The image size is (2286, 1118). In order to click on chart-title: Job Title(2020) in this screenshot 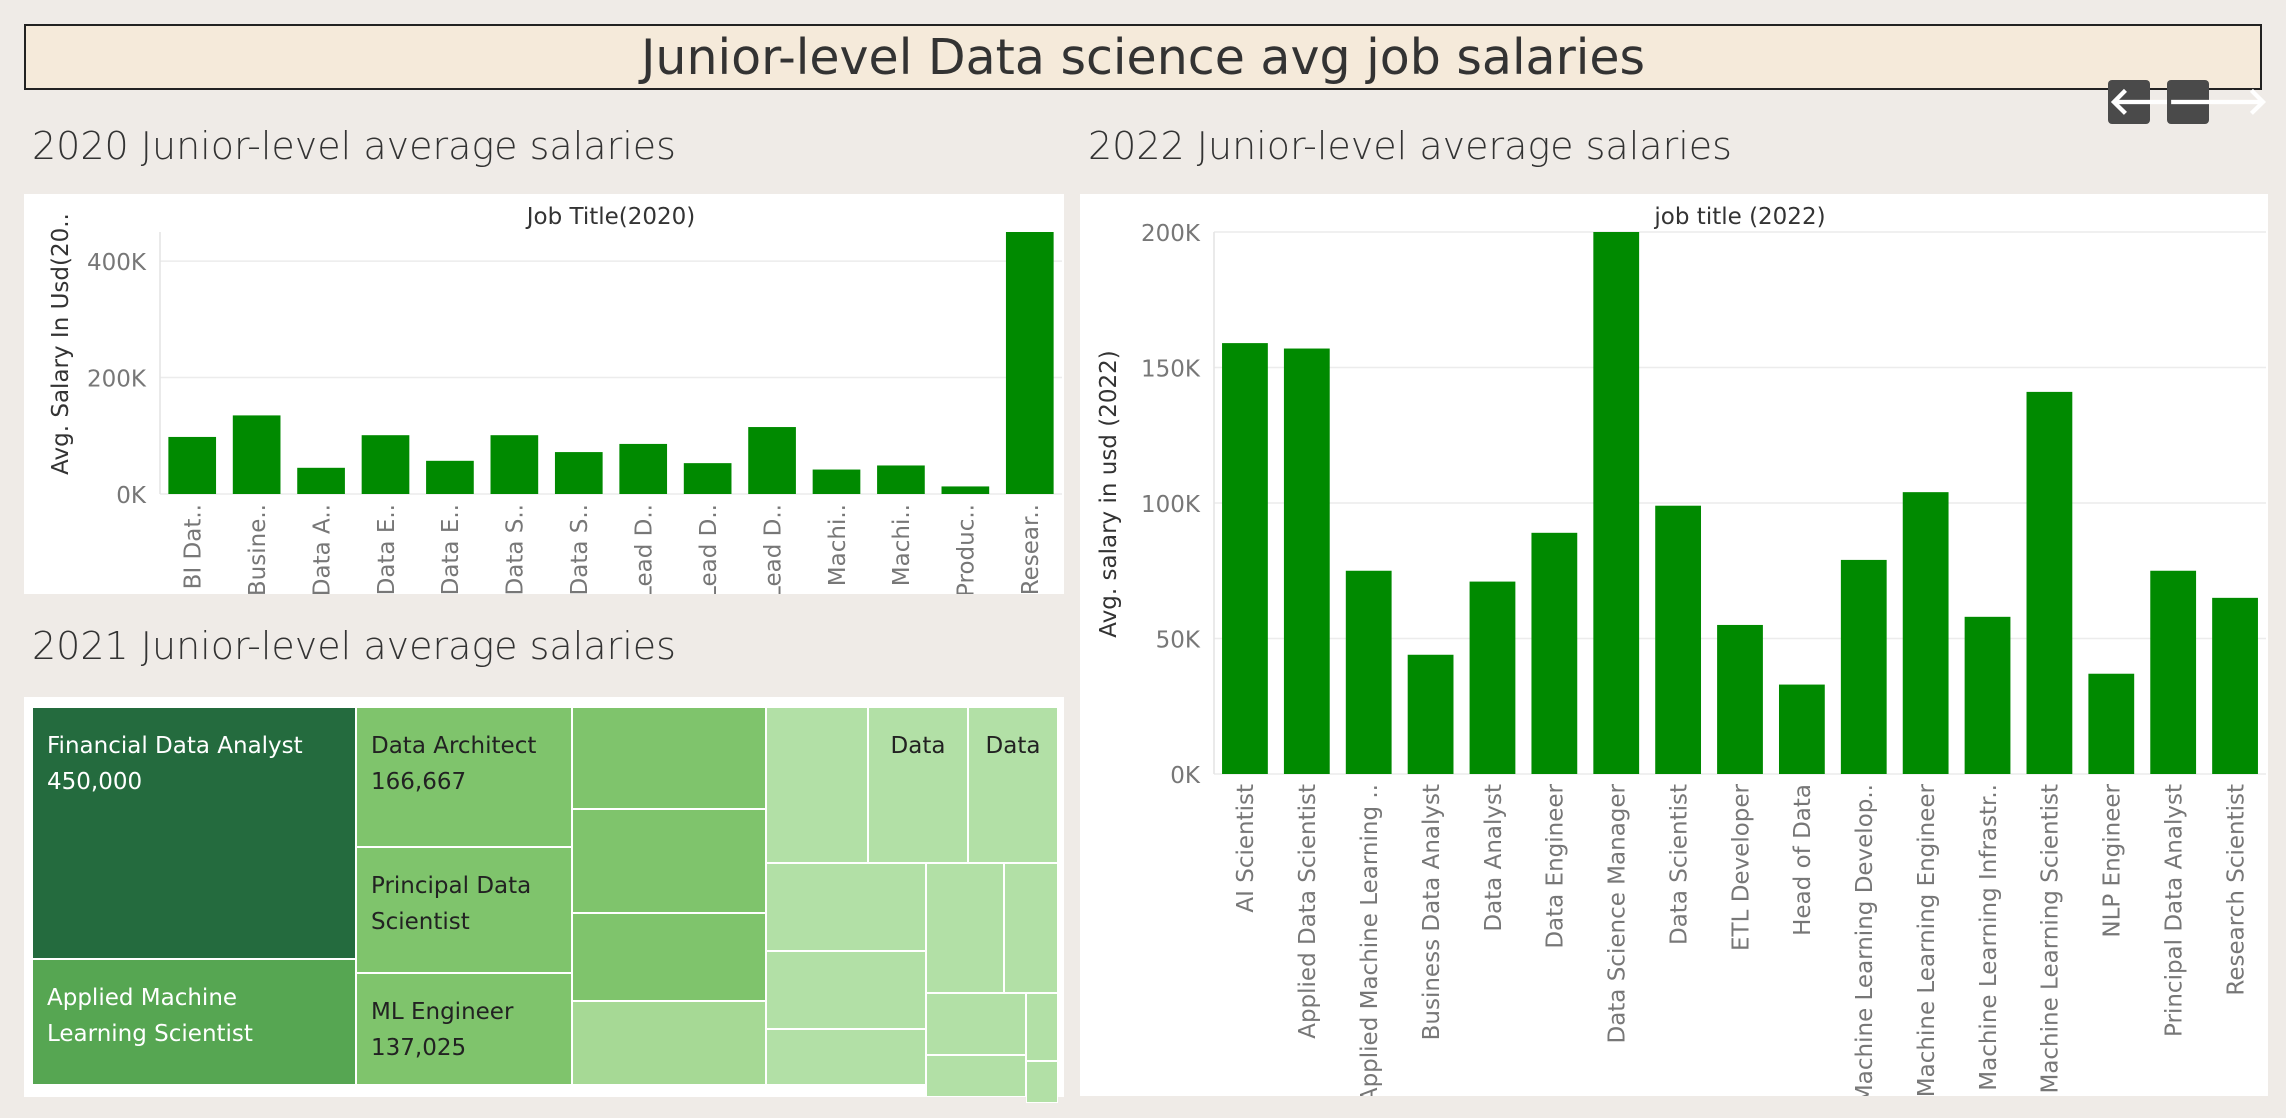, I will do `click(610, 217)`.